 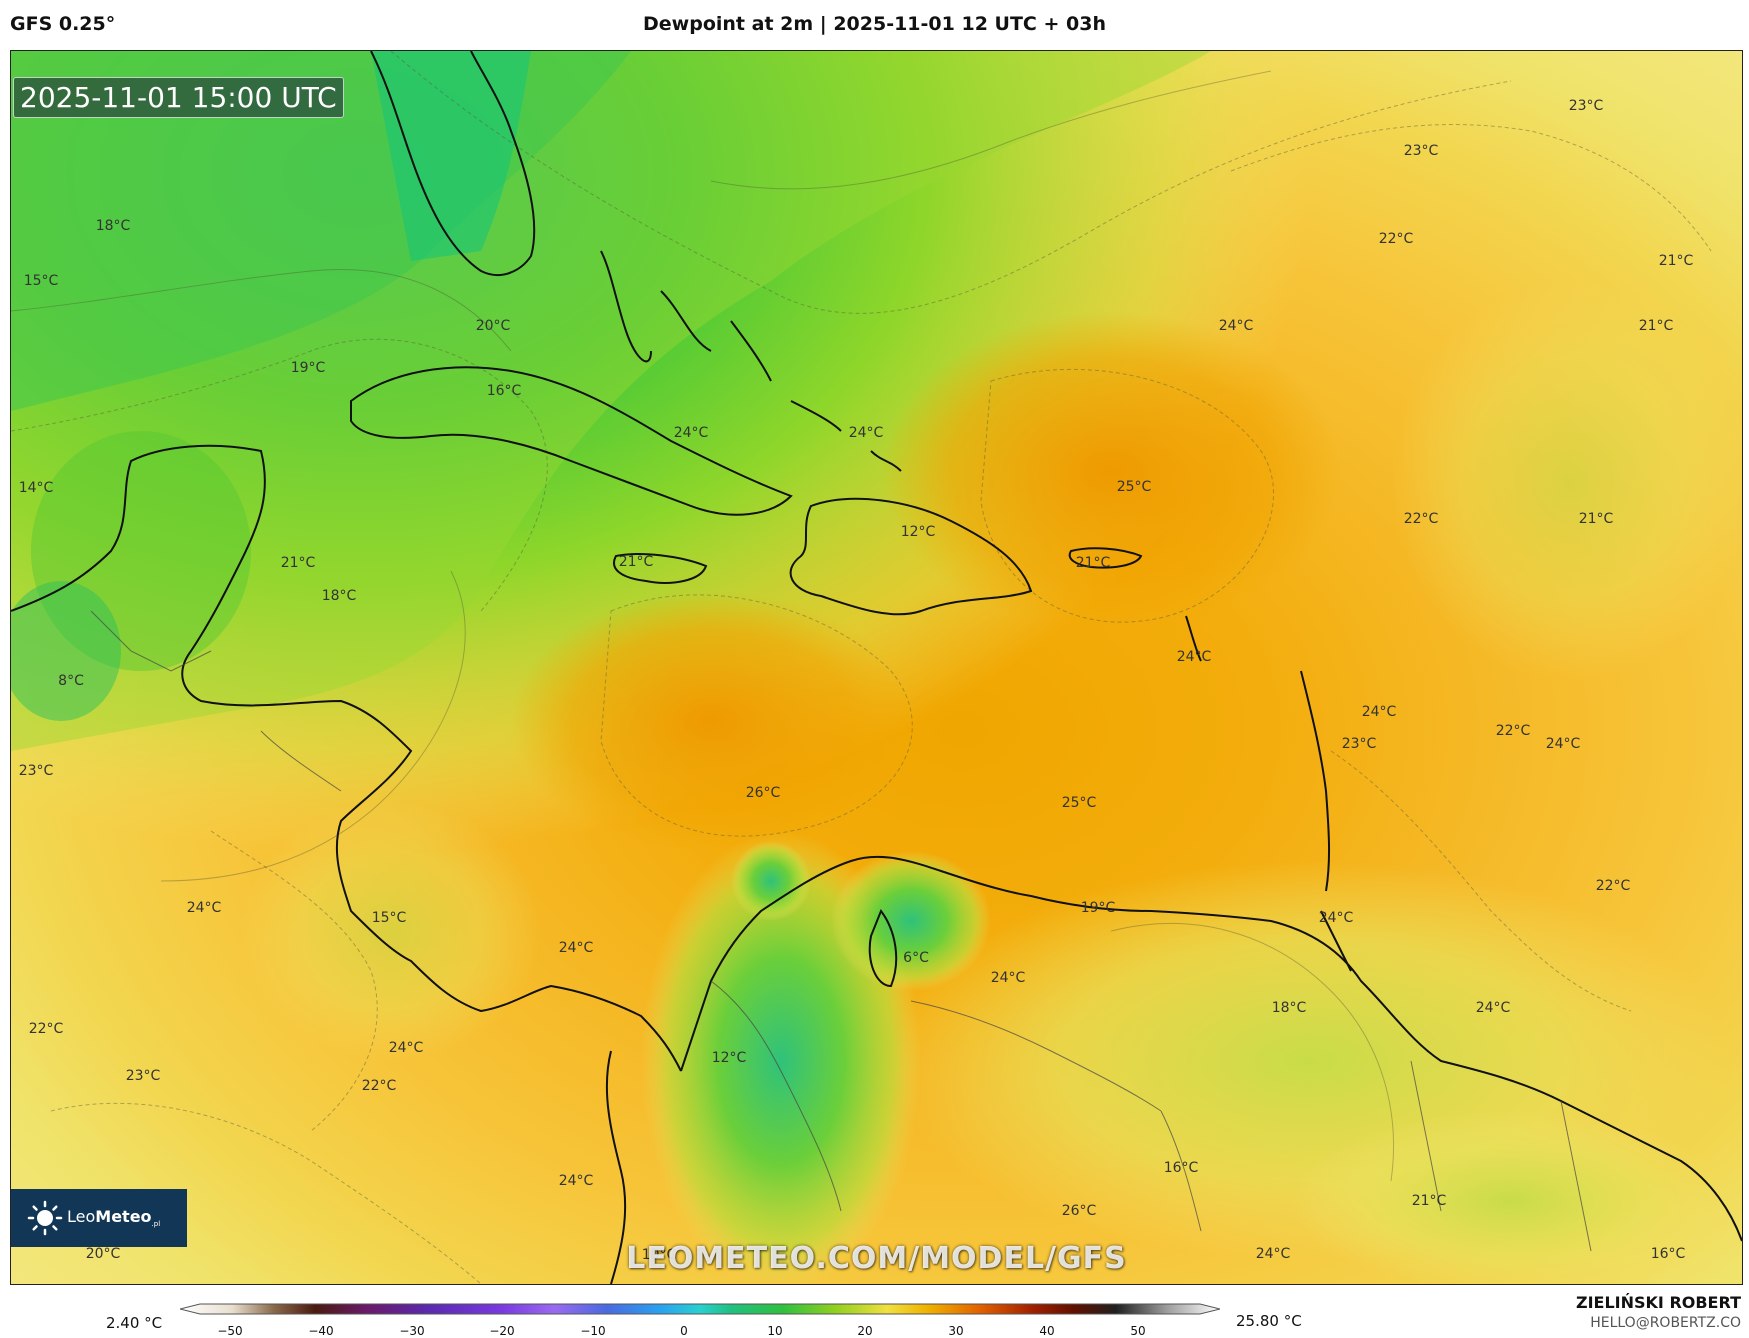 I want to click on colorbar-max-value: 25.80 °C, so click(x=1269, y=1321).